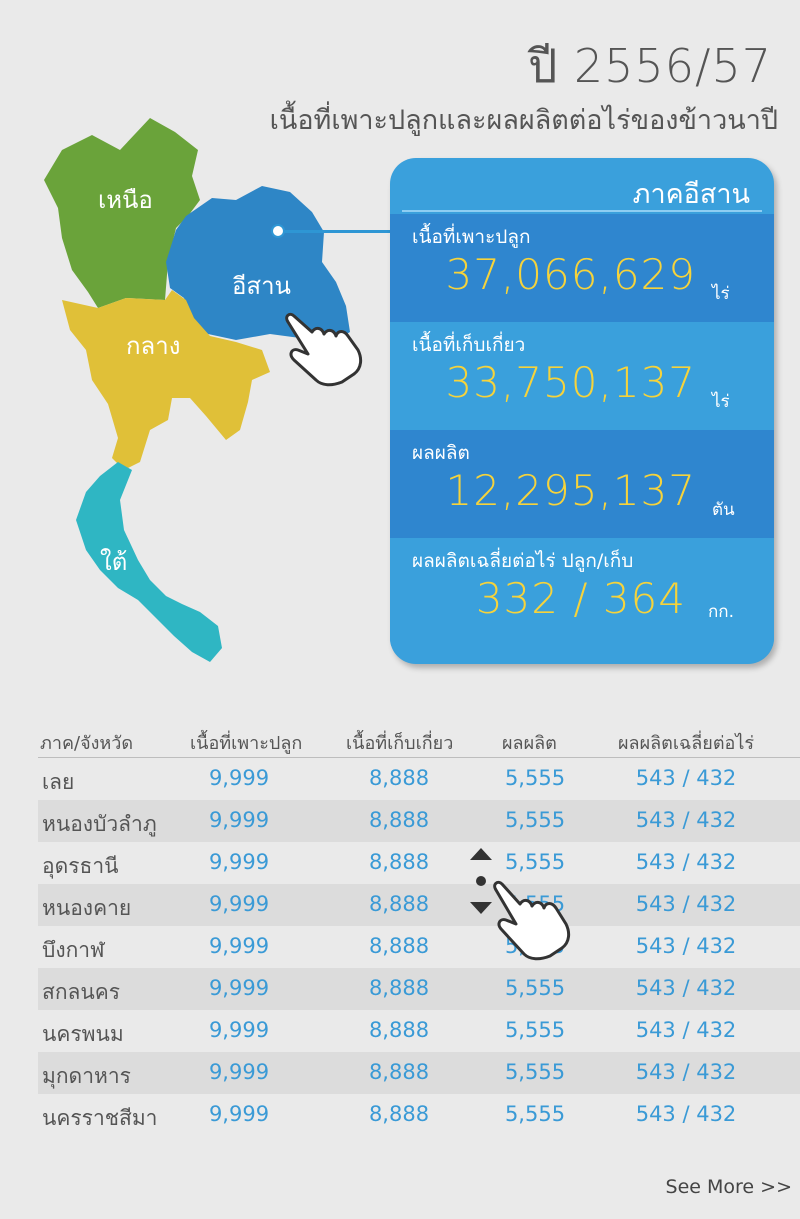 Image resolution: width=800 pixels, height=1219 pixels. I want to click on table-row: มุกดาหาร 9,999 8,888 5,555 543 / 432, so click(419, 1073).